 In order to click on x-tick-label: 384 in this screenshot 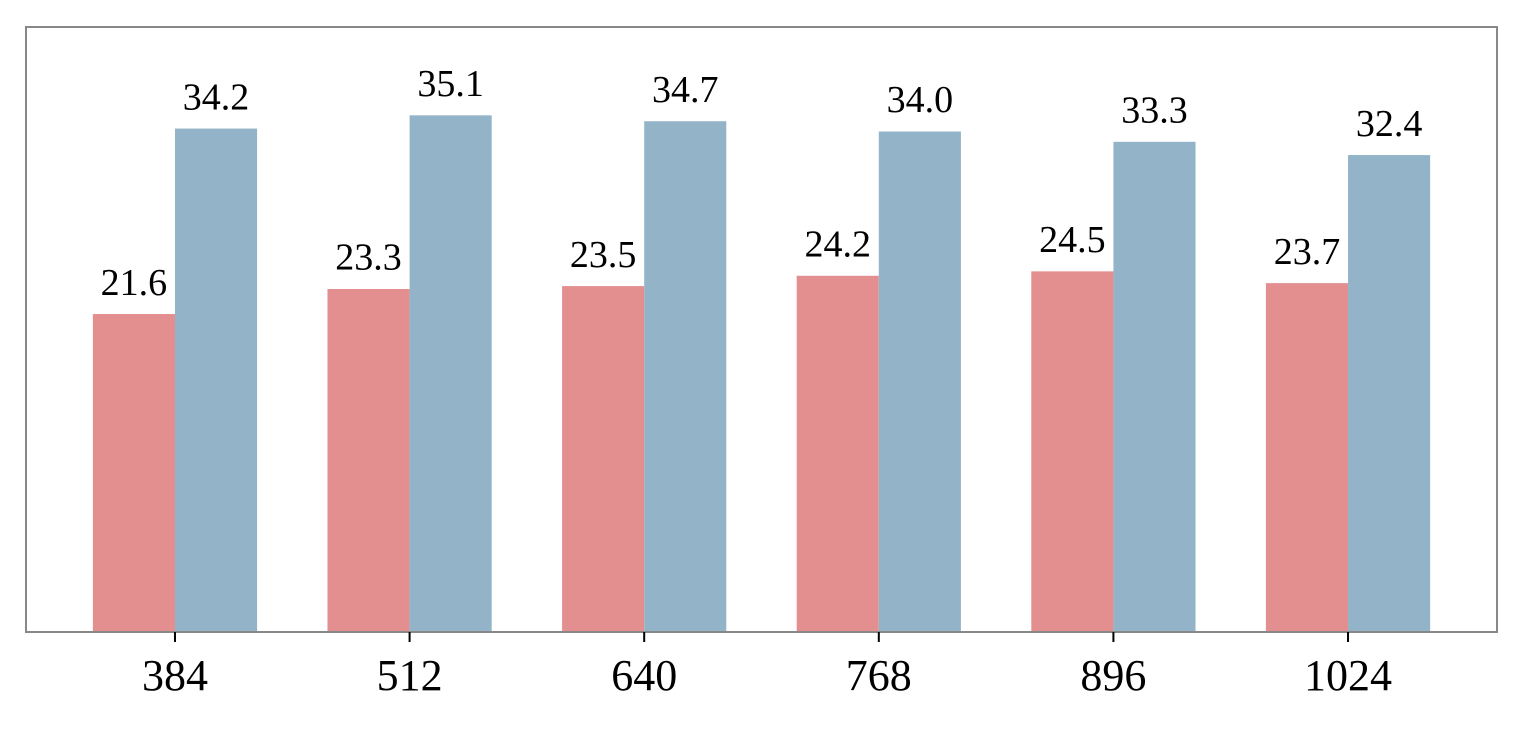, I will do `click(175, 675)`.